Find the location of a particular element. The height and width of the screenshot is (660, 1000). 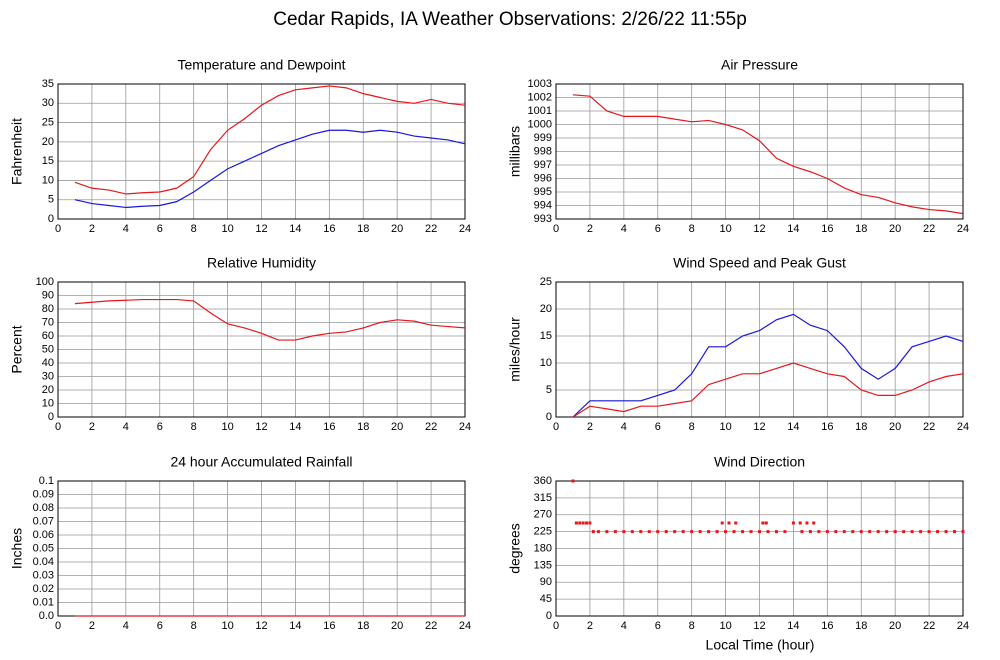

y-tick-label: 135 is located at coordinates (543, 565).